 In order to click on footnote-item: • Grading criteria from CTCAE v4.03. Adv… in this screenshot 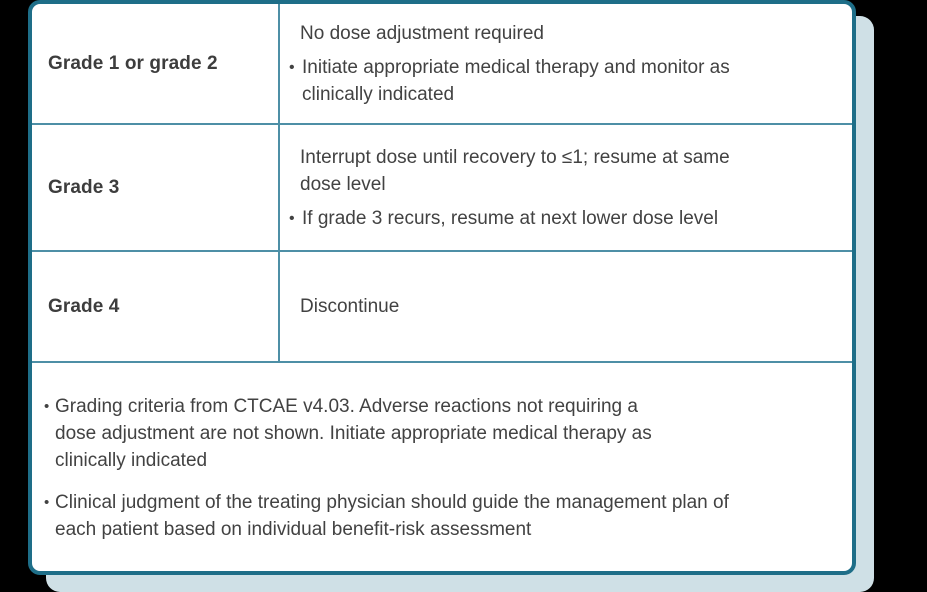, I will do `click(436, 433)`.